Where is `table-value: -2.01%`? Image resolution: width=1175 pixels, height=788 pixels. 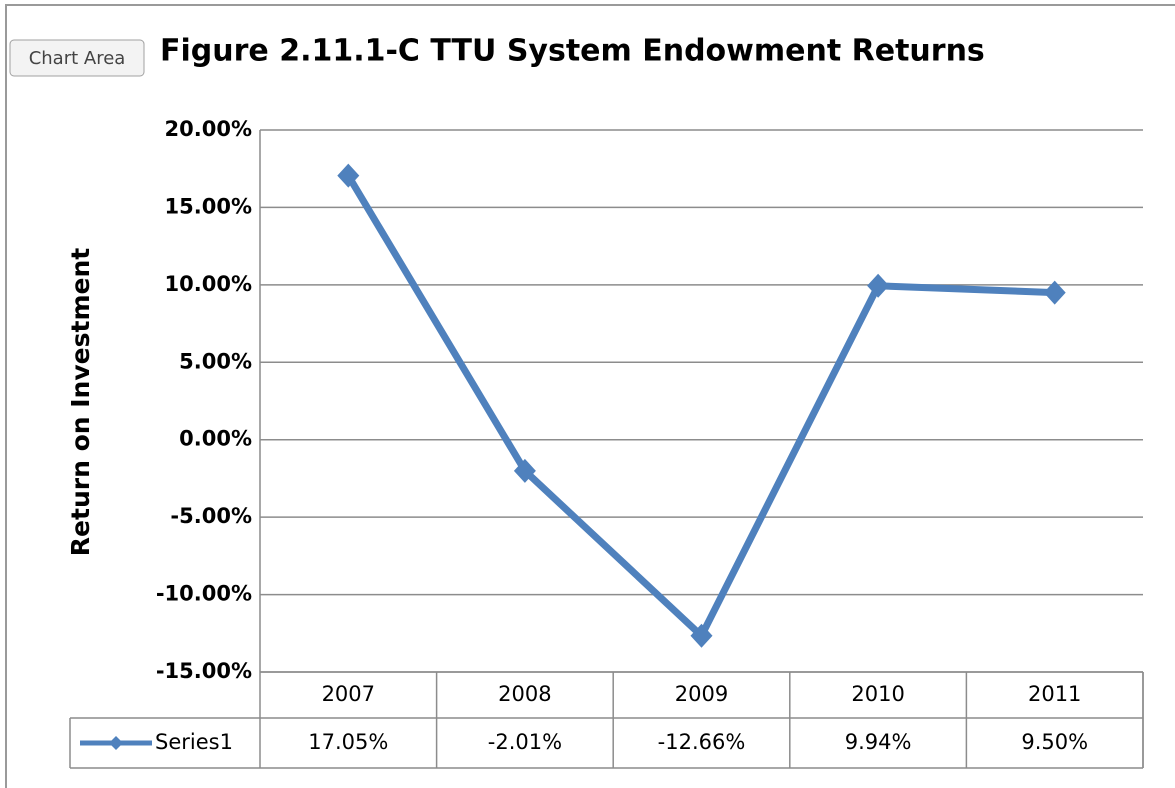
table-value: -2.01% is located at coordinates (525, 742).